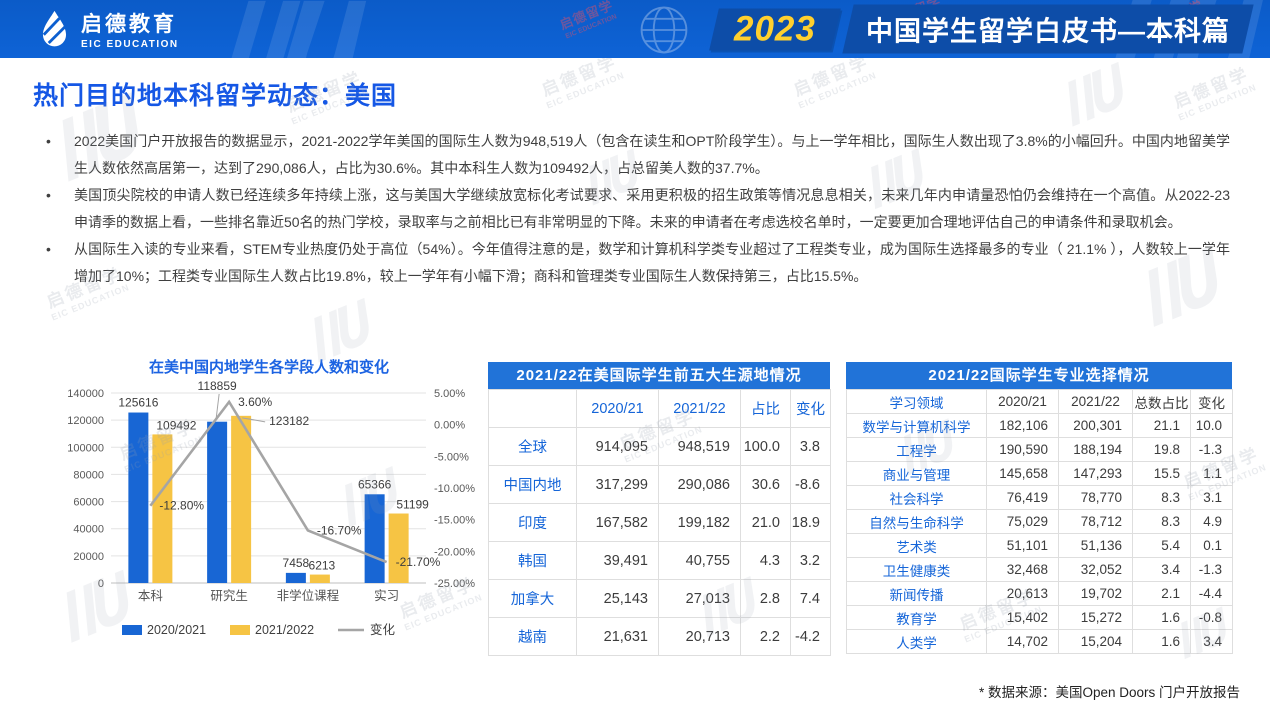 Image resolution: width=1270 pixels, height=710 pixels. I want to click on cell-value: 14,702, so click(1022, 641).